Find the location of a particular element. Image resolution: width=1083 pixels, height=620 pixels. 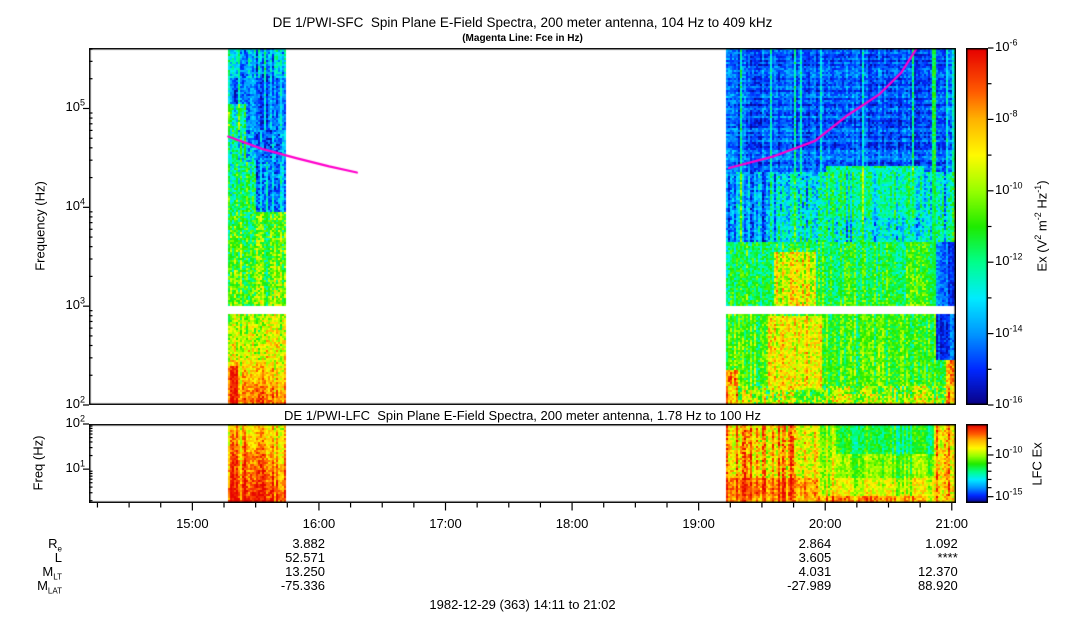

x-tick-label: 15:00 is located at coordinates (192, 523).